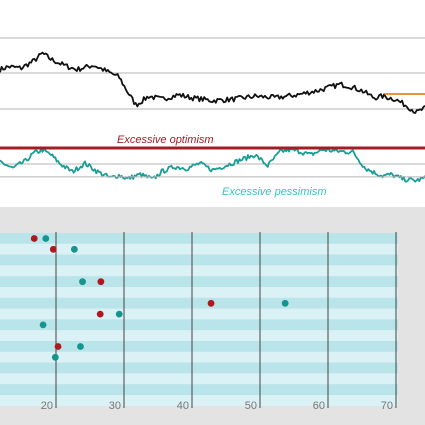  What do you see at coordinates (387, 406) in the screenshot?
I see `x-tick-label: 70` at bounding box center [387, 406].